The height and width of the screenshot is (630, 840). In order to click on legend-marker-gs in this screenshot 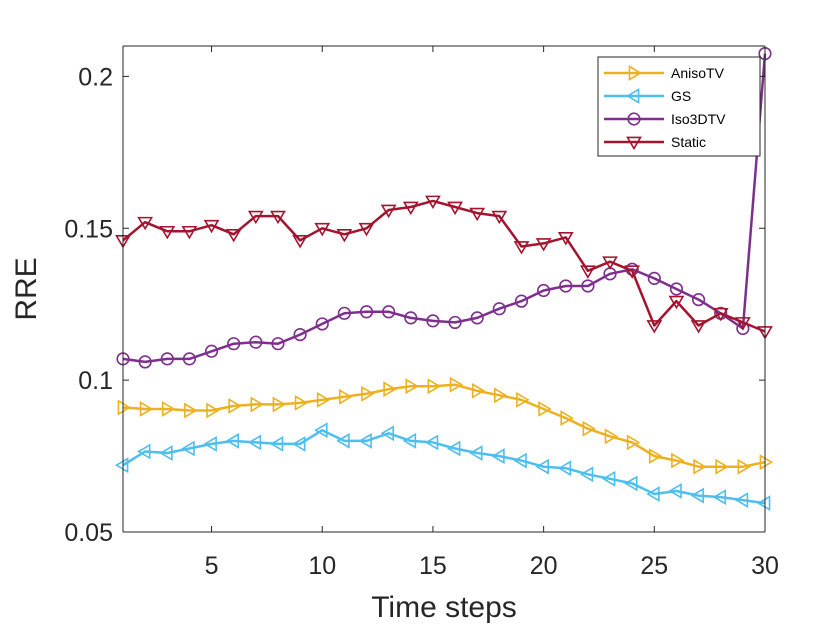, I will do `click(632, 96)`.